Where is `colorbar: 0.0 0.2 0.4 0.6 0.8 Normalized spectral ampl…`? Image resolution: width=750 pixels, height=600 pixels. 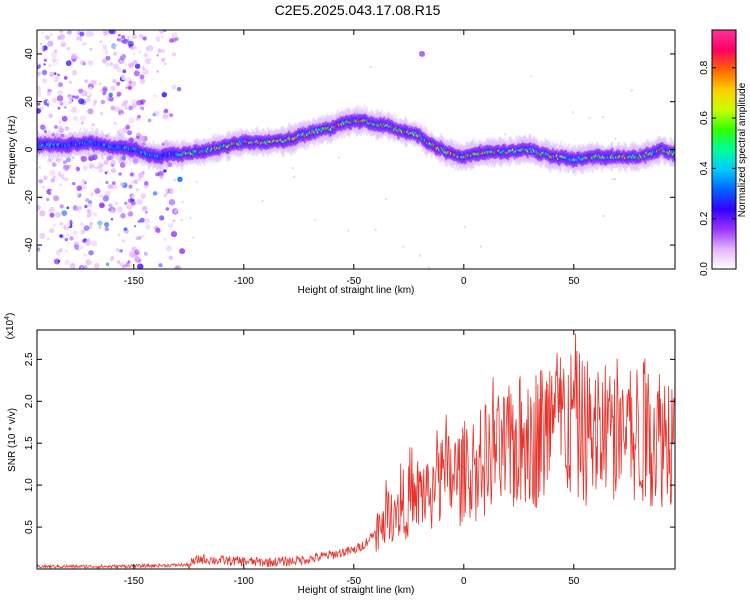 colorbar: 0.0 0.2 0.4 0.6 0.8 Normalized spectral ampl… is located at coordinates (723, 152).